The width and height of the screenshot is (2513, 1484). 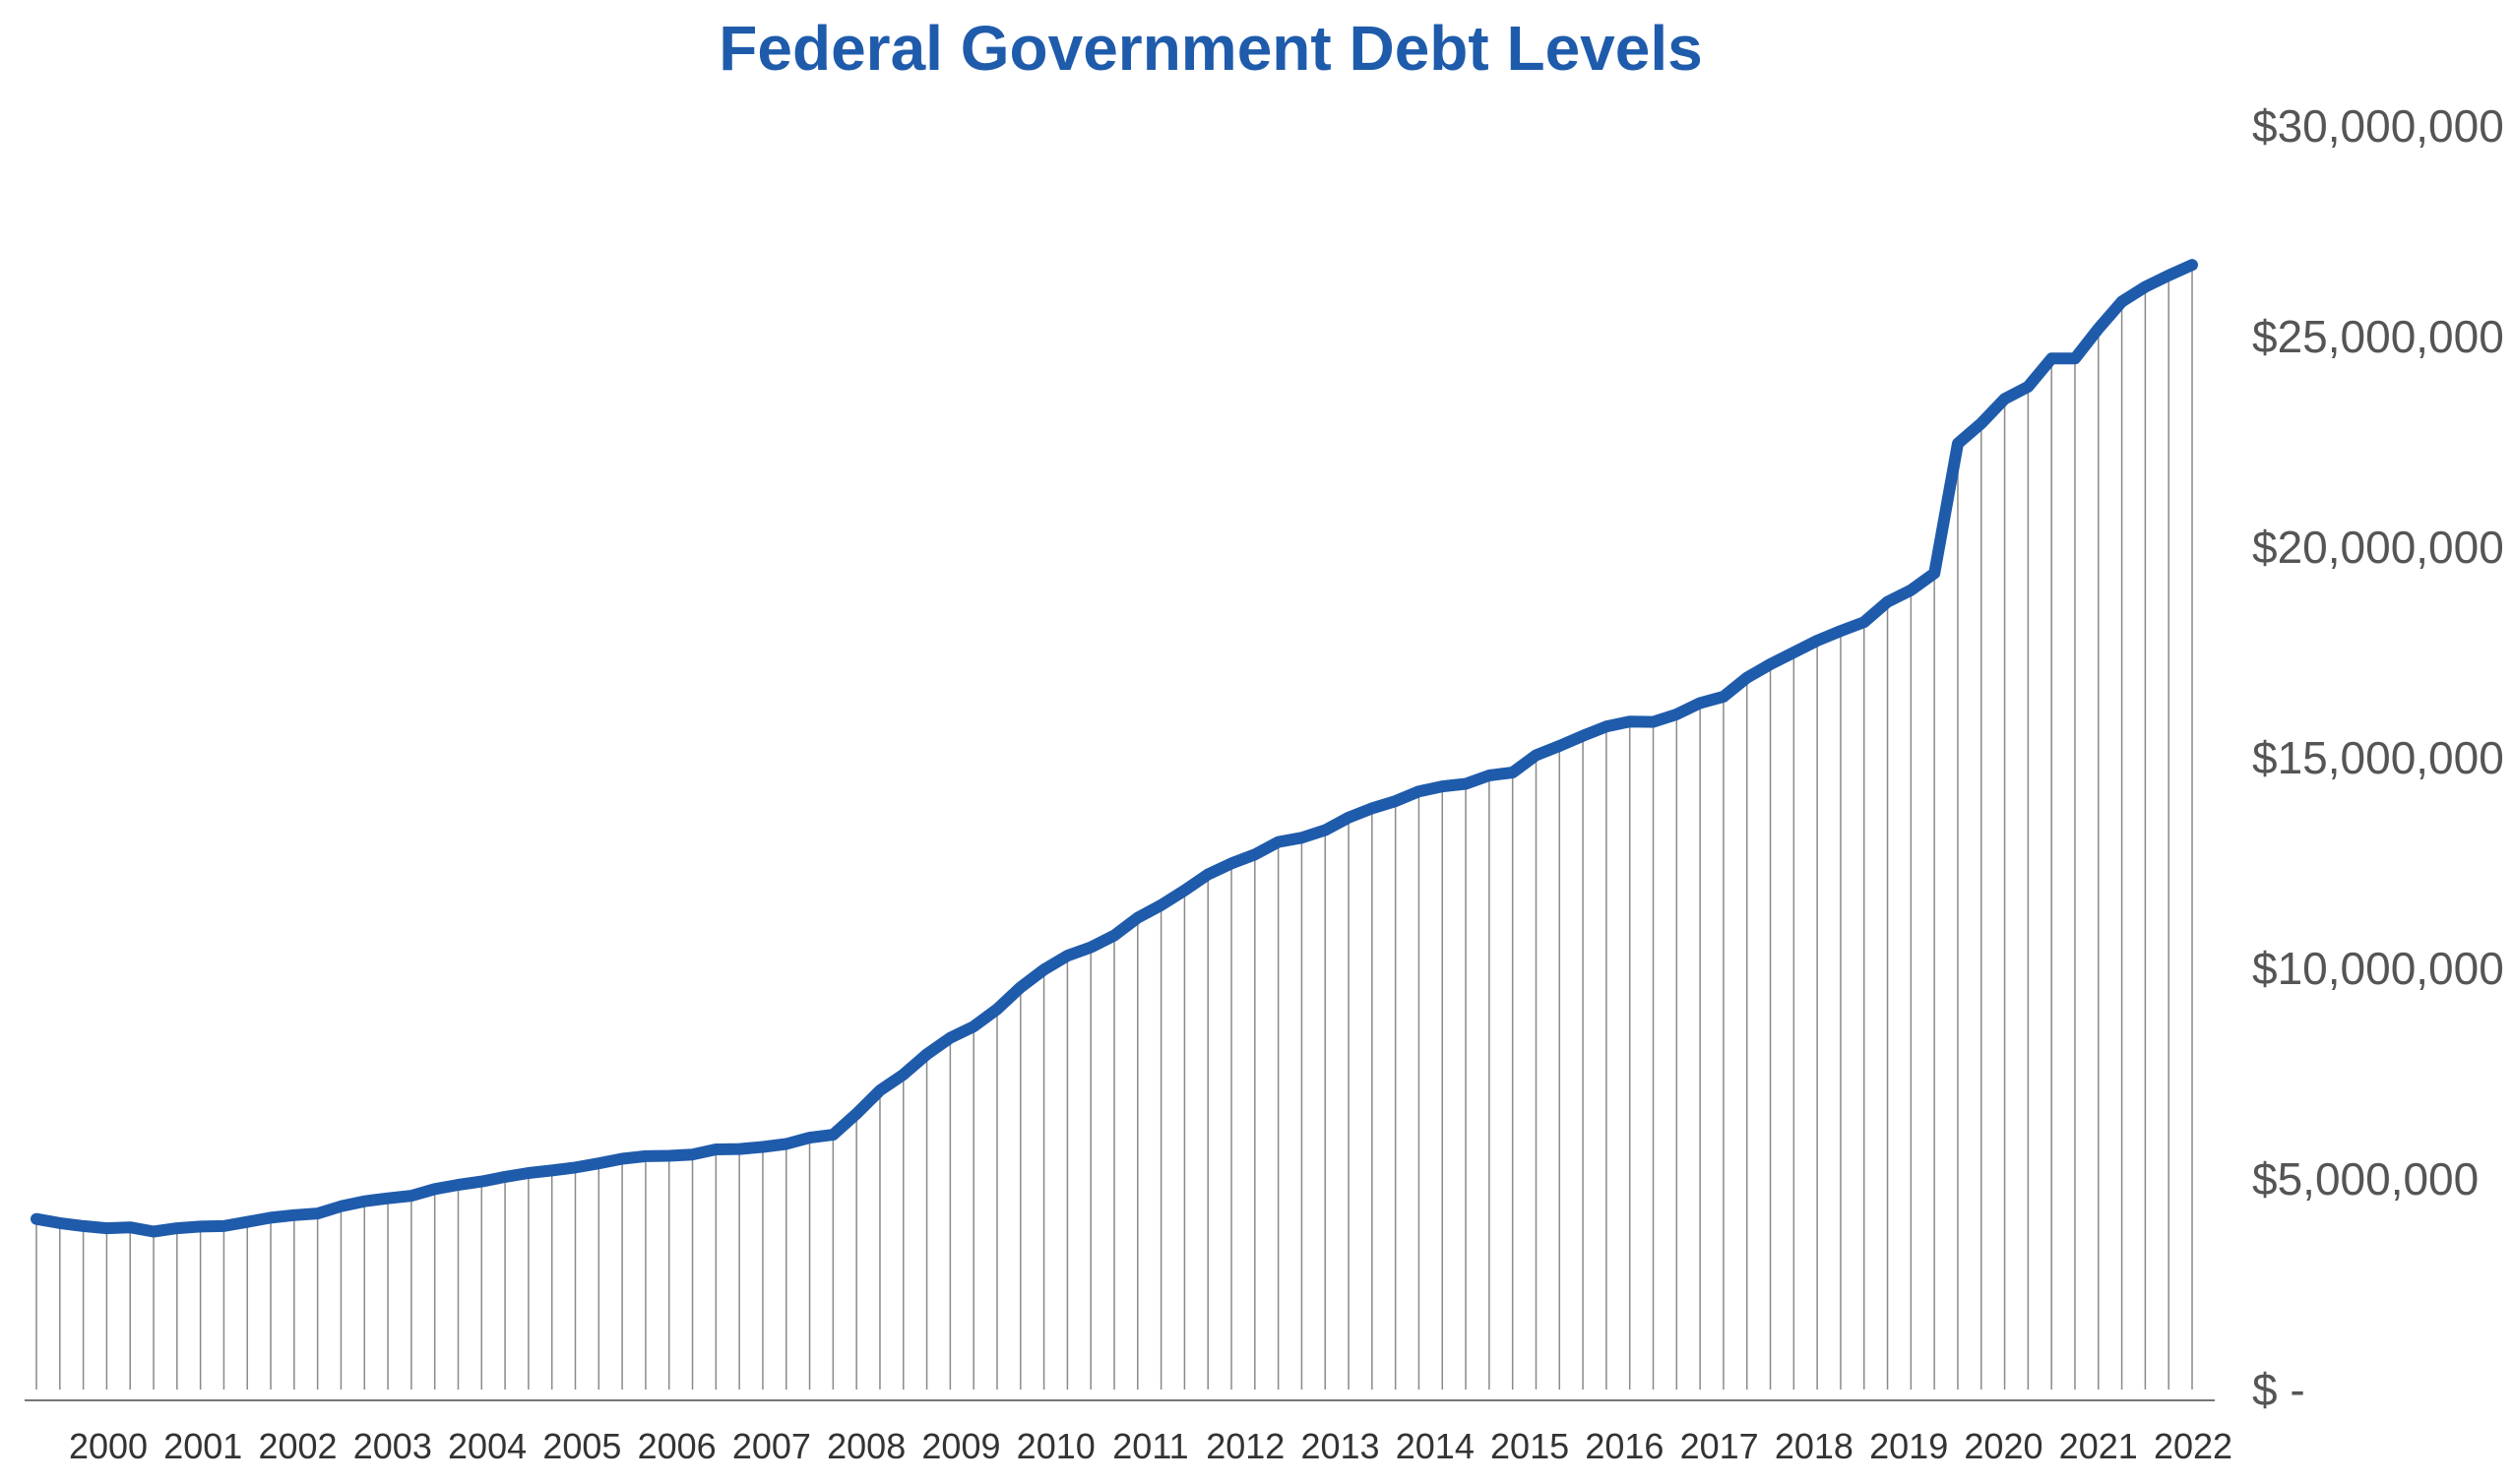 What do you see at coordinates (1211, 49) in the screenshot?
I see `chart-title: Federal Government Debt Levels` at bounding box center [1211, 49].